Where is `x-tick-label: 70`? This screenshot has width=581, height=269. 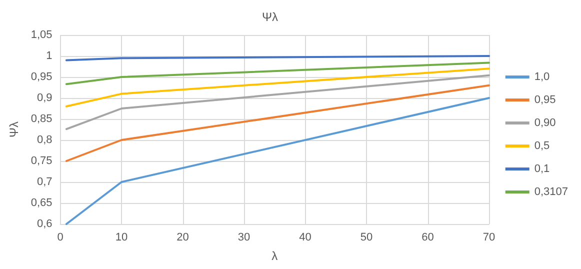 x-tick-label: 70 is located at coordinates (489, 238).